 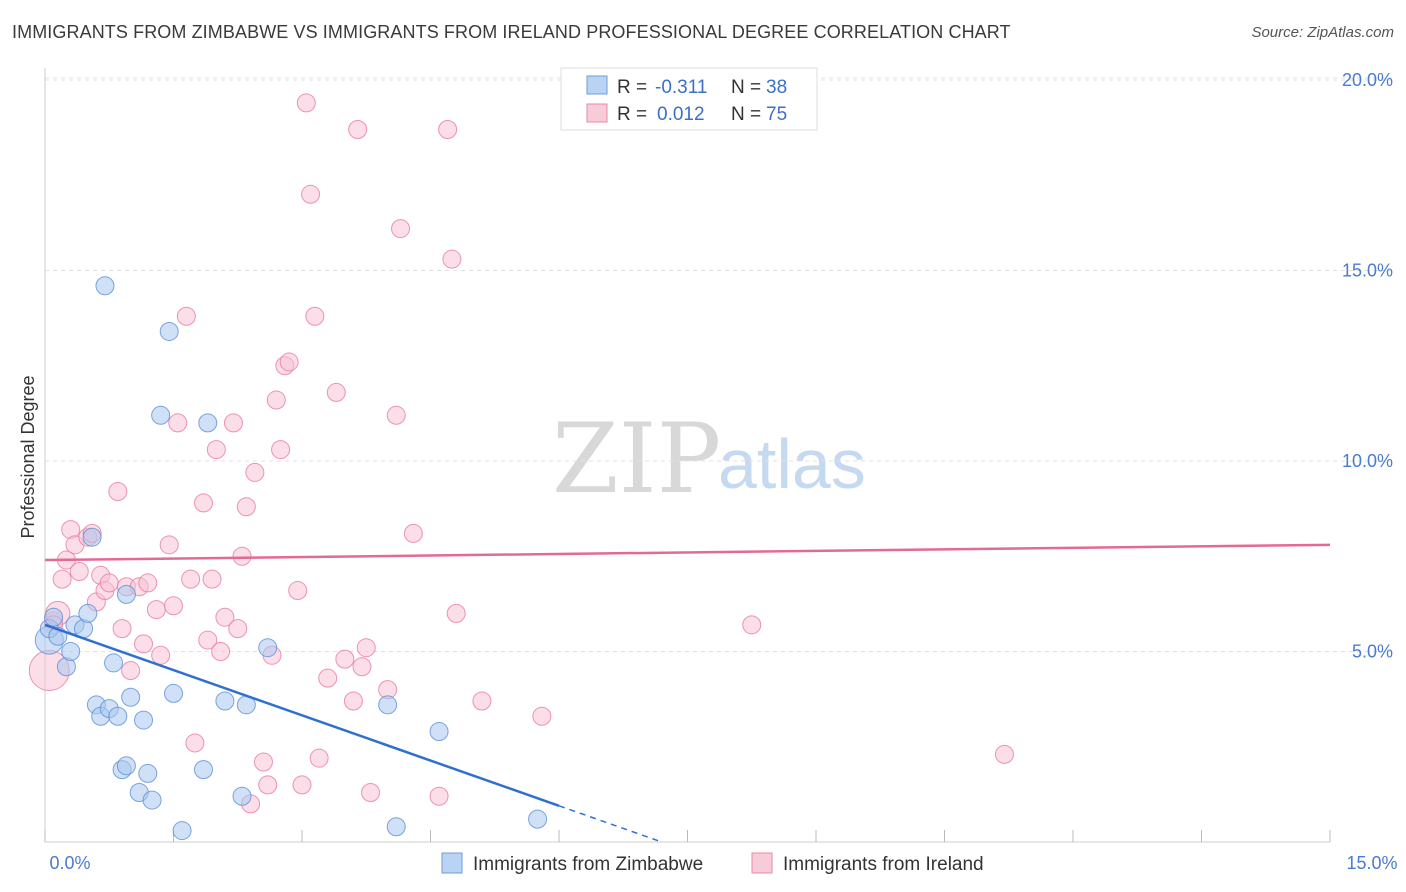 I want to click on bottom-legend-swatch-ireland, so click(x=762, y=863).